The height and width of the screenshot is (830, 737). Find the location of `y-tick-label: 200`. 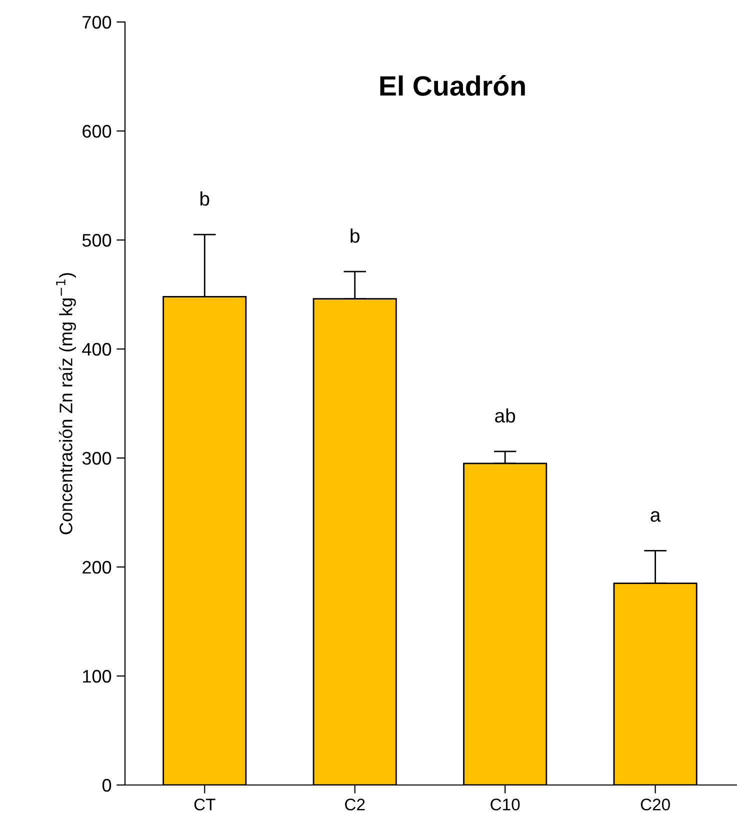

y-tick-label: 200 is located at coordinates (97, 567).